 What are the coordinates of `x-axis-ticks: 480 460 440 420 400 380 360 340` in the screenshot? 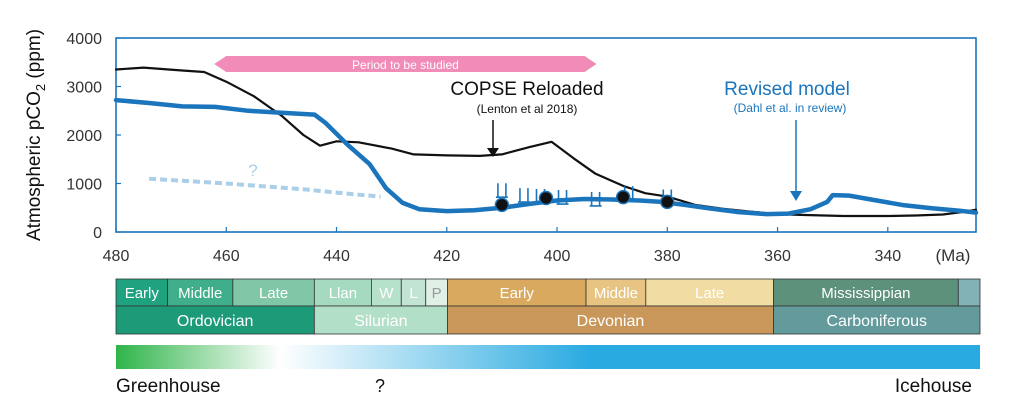 It's located at (502, 246).